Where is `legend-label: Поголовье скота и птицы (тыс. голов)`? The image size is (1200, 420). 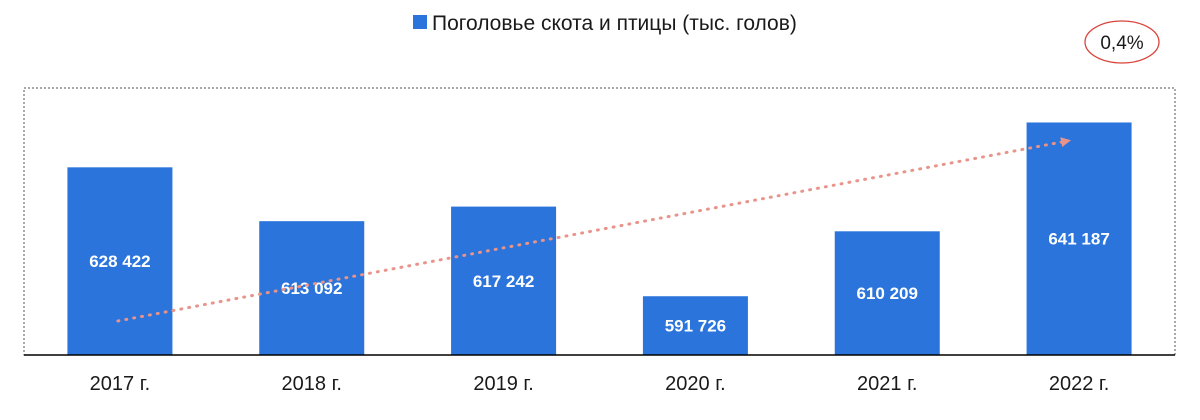
legend-label: Поголовье скота и птицы (тыс. голов) is located at coordinates (614, 23).